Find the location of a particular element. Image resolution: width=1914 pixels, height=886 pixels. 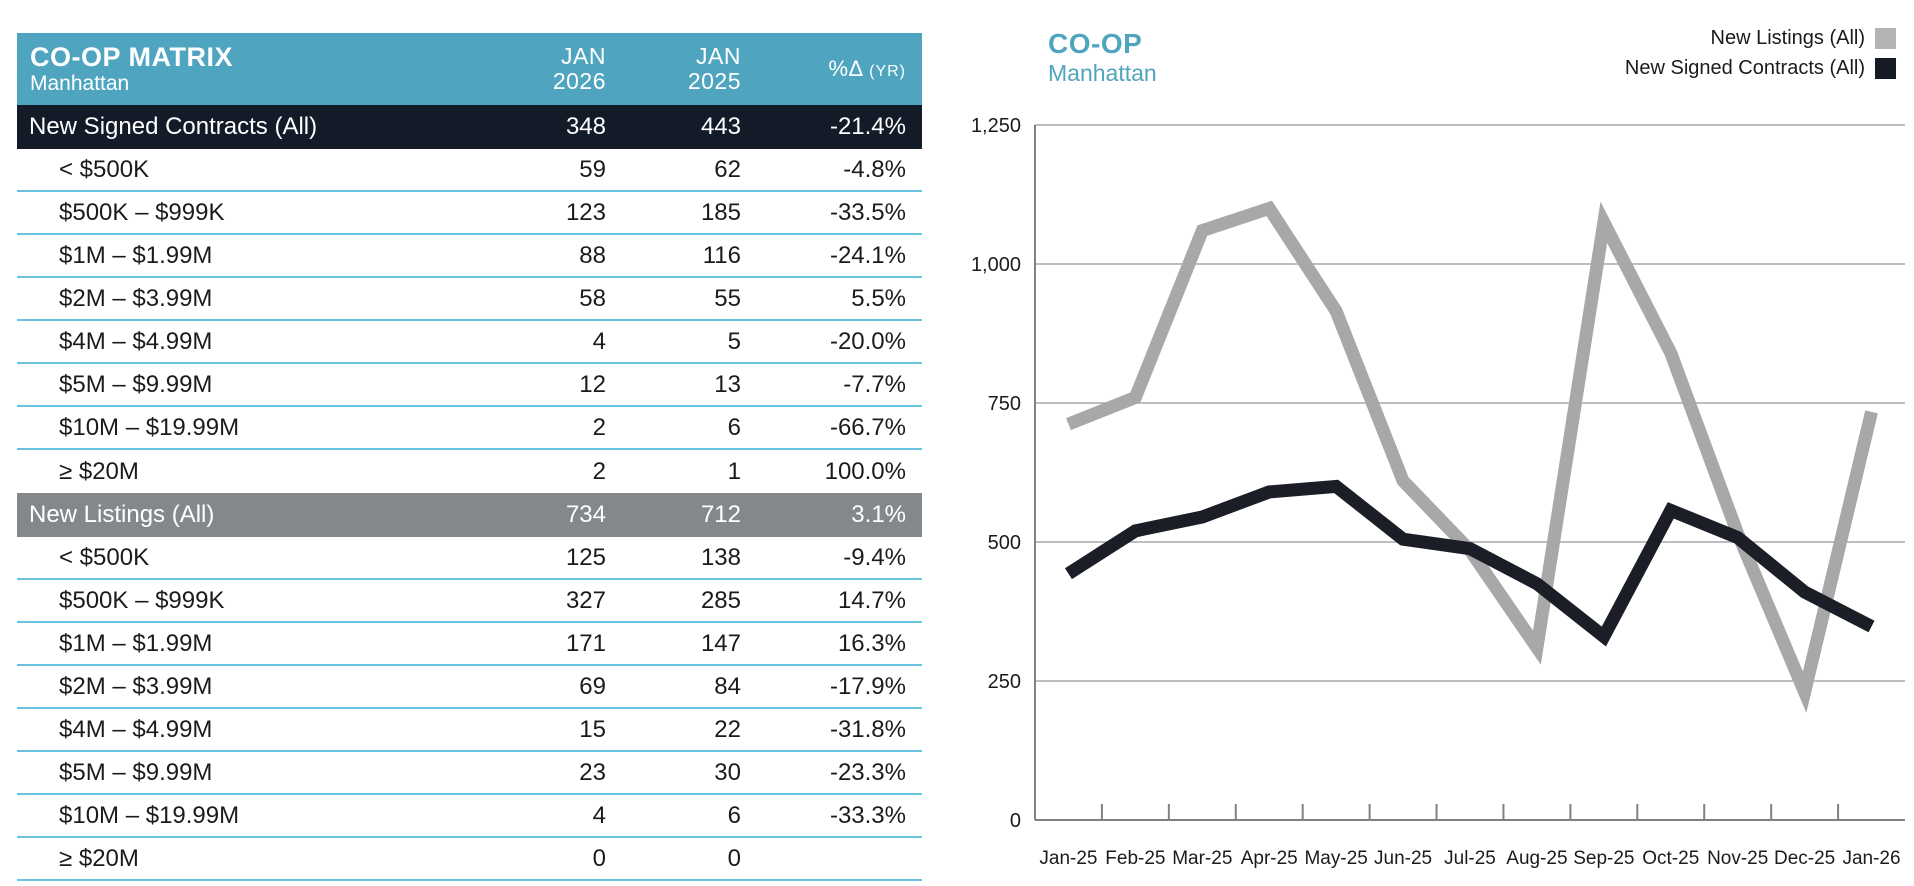

column-header-jan-2025: JAN 2025 is located at coordinates (714, 68).